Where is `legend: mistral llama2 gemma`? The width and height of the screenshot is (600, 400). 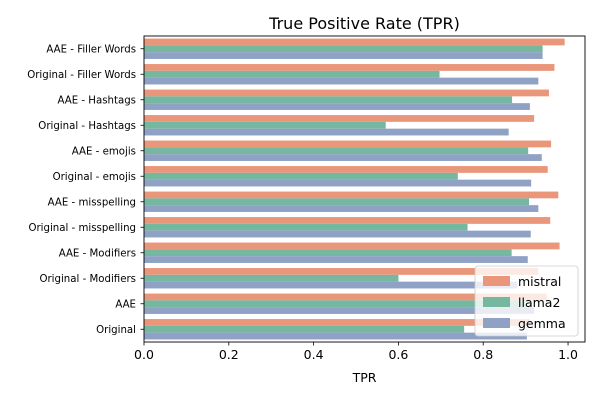 legend: mistral llama2 gemma is located at coordinates (526, 301).